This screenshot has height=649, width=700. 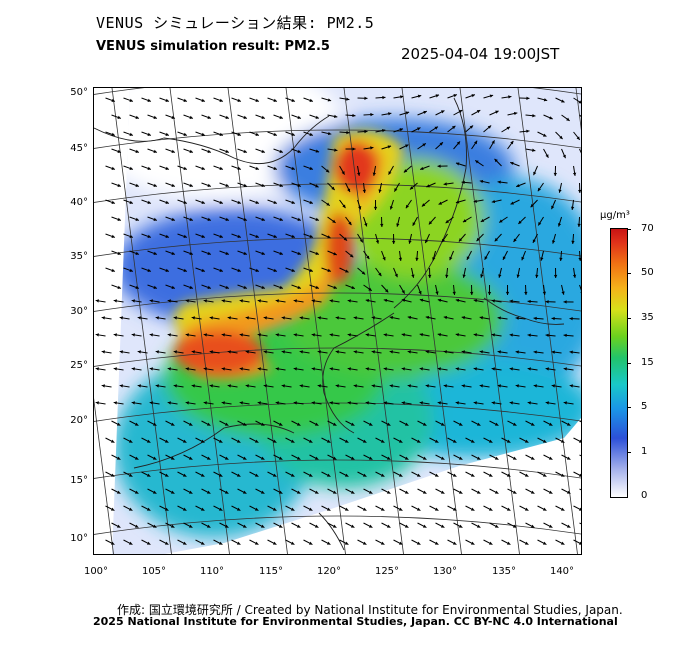 I want to click on colorbar-label-50: 50, so click(x=647, y=272).